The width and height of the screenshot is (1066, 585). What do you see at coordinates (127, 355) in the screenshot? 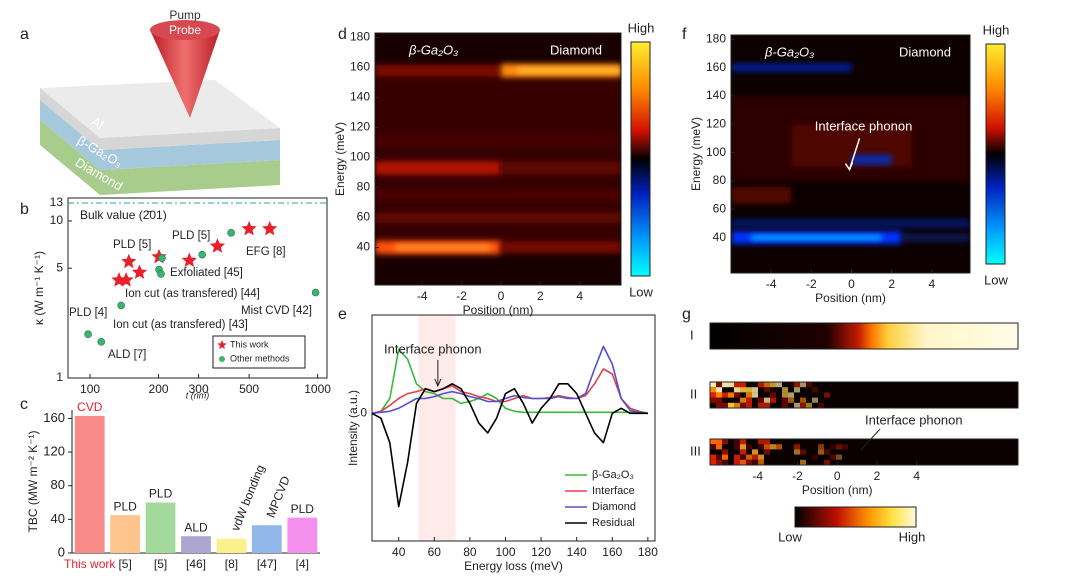
I see `point-label: ALD [7]` at bounding box center [127, 355].